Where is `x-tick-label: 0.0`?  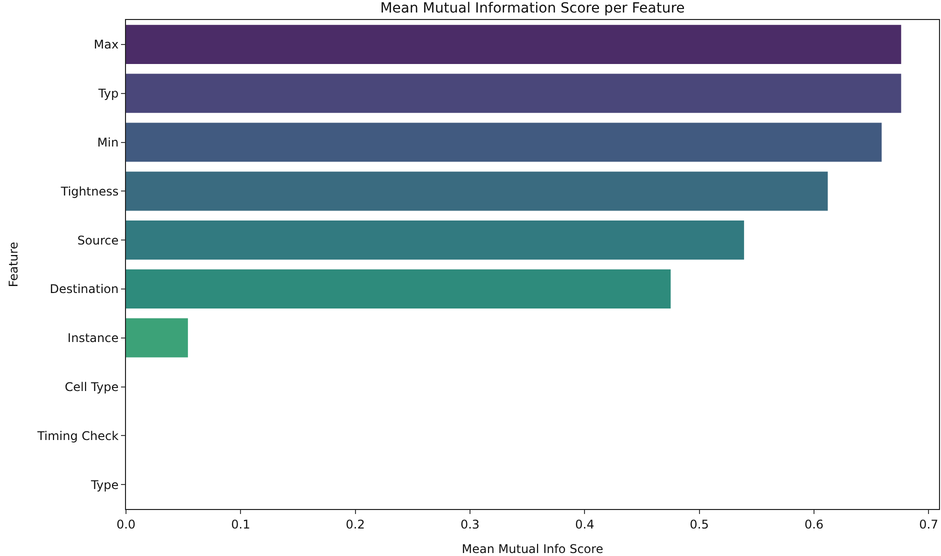
x-tick-label: 0.0 is located at coordinates (126, 524).